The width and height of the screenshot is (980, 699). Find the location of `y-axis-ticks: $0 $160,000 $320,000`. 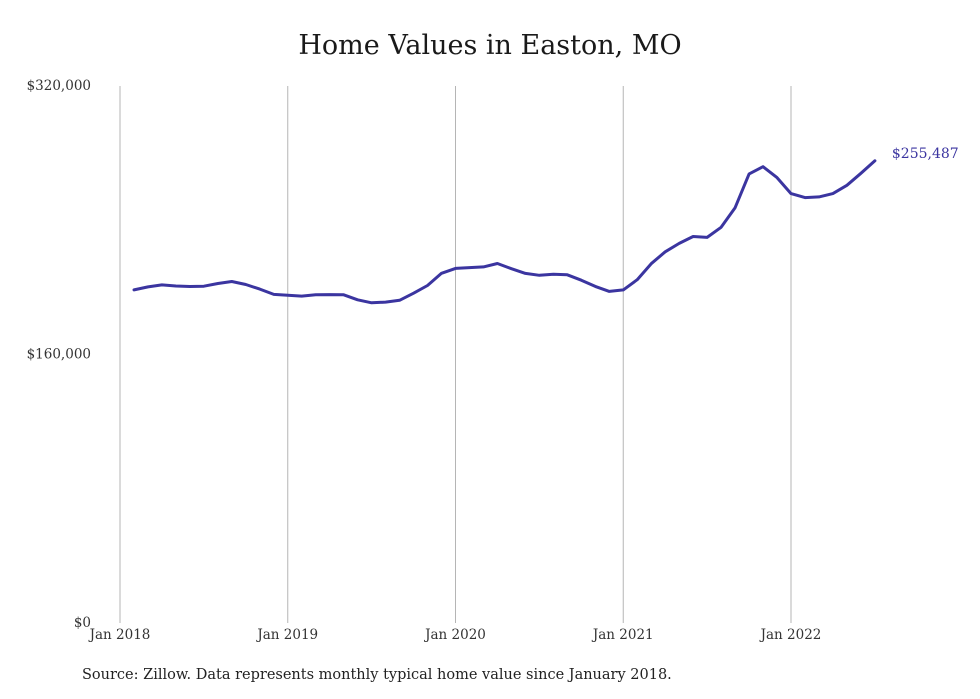

y-axis-ticks: $0 $160,000 $320,000 is located at coordinates (59, 354).